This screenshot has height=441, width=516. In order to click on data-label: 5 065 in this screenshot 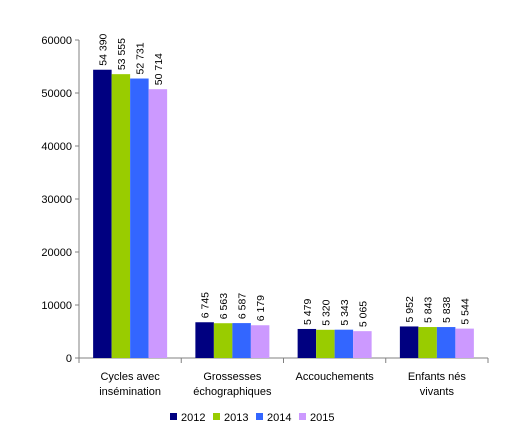, I will do `click(363, 314)`.